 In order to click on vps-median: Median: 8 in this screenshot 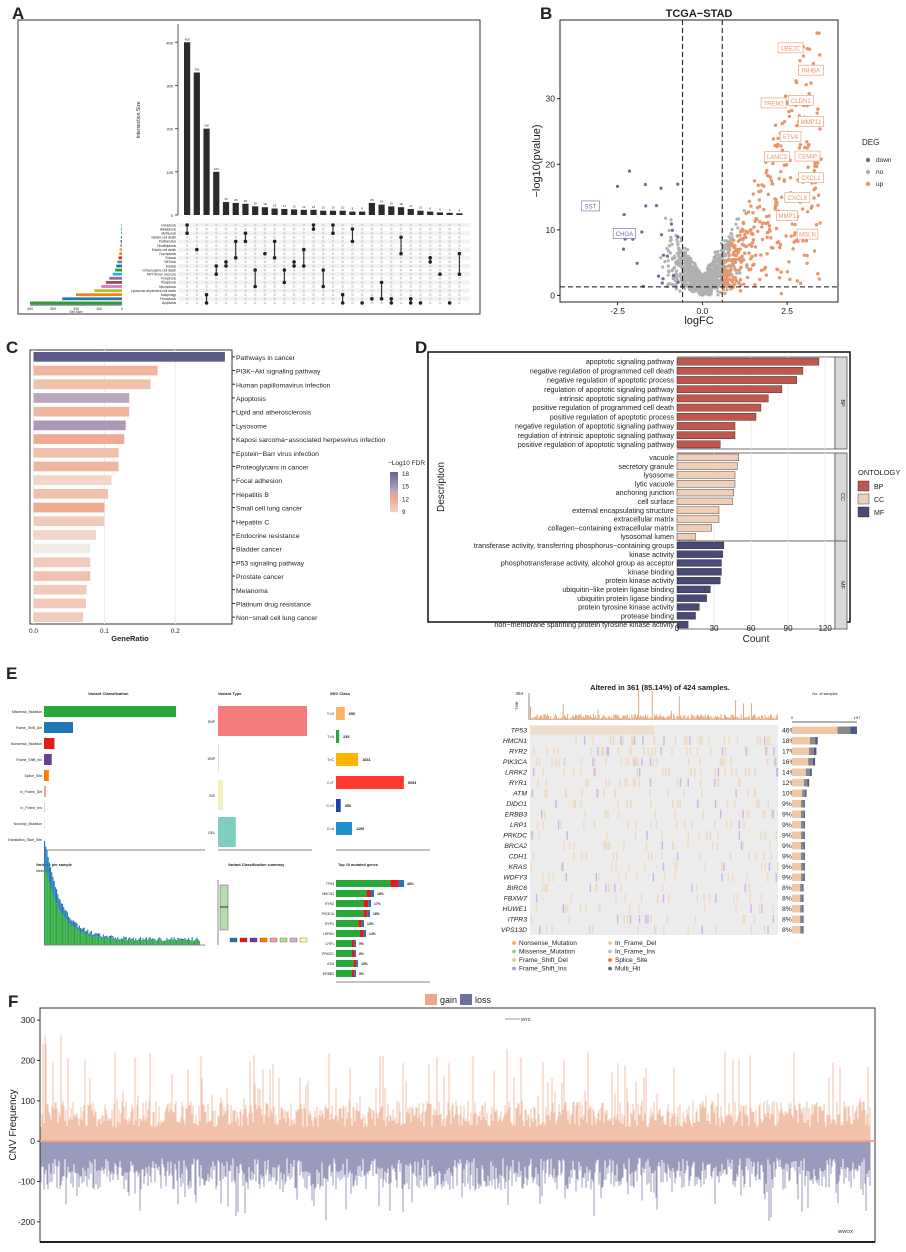, I will do `click(43, 871)`.